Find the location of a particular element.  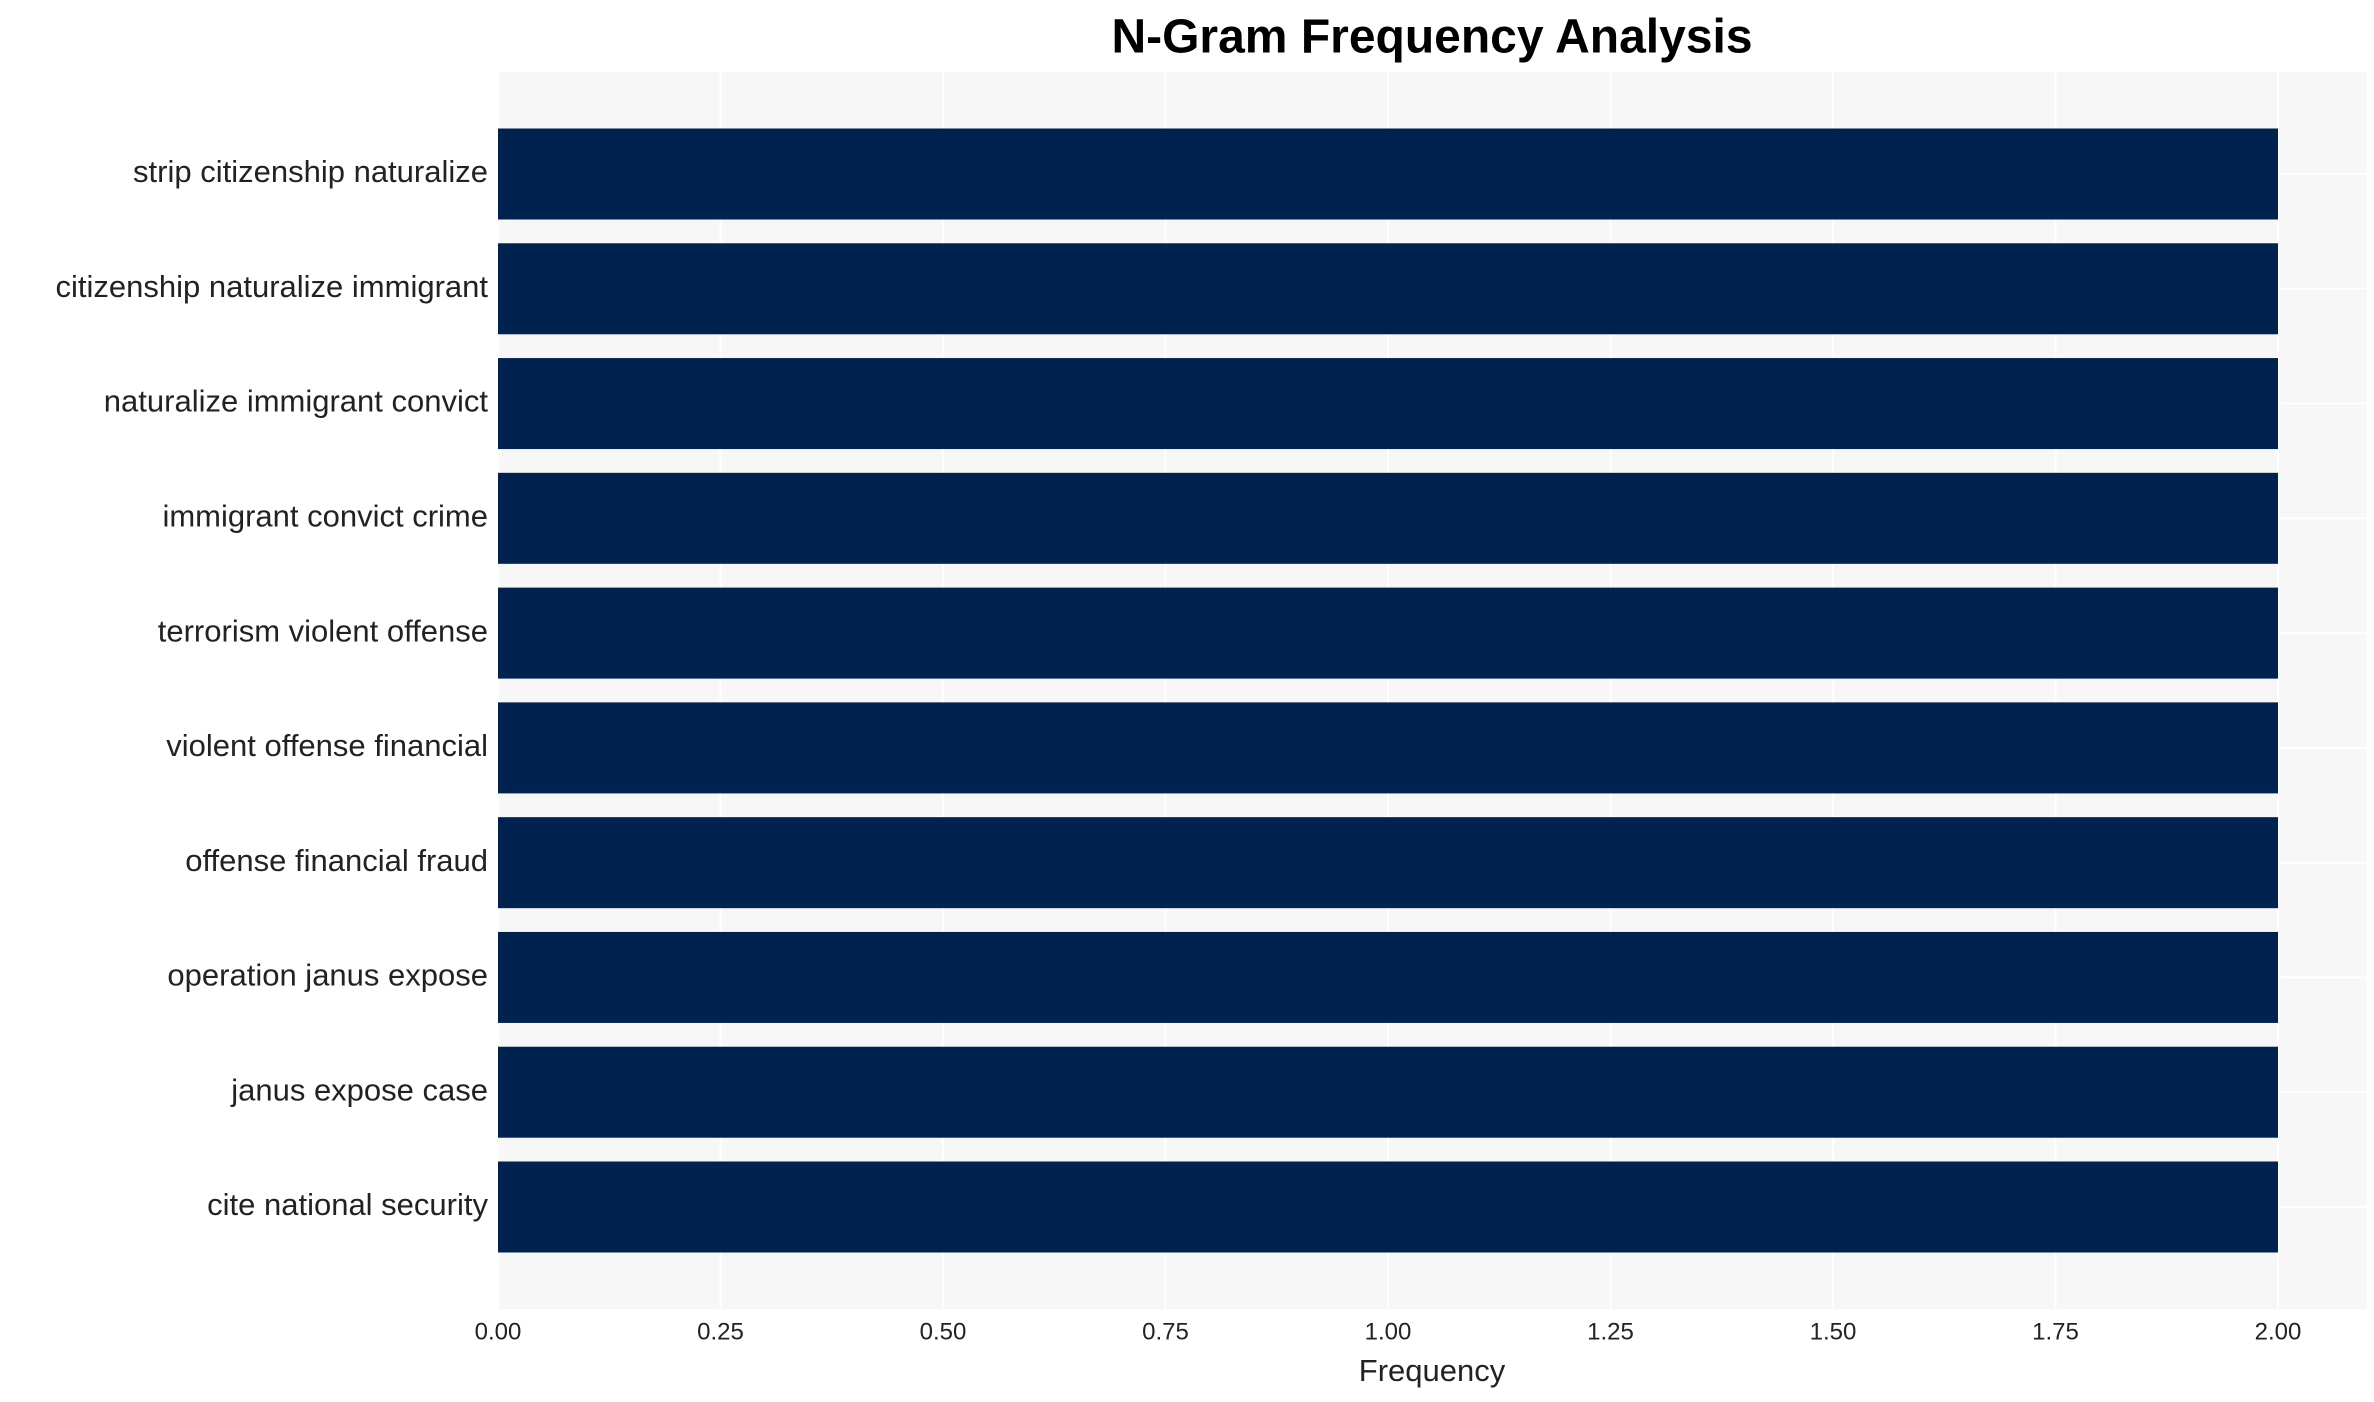

y-tick-label: citizenship naturalize immigrant is located at coordinates (272, 286).